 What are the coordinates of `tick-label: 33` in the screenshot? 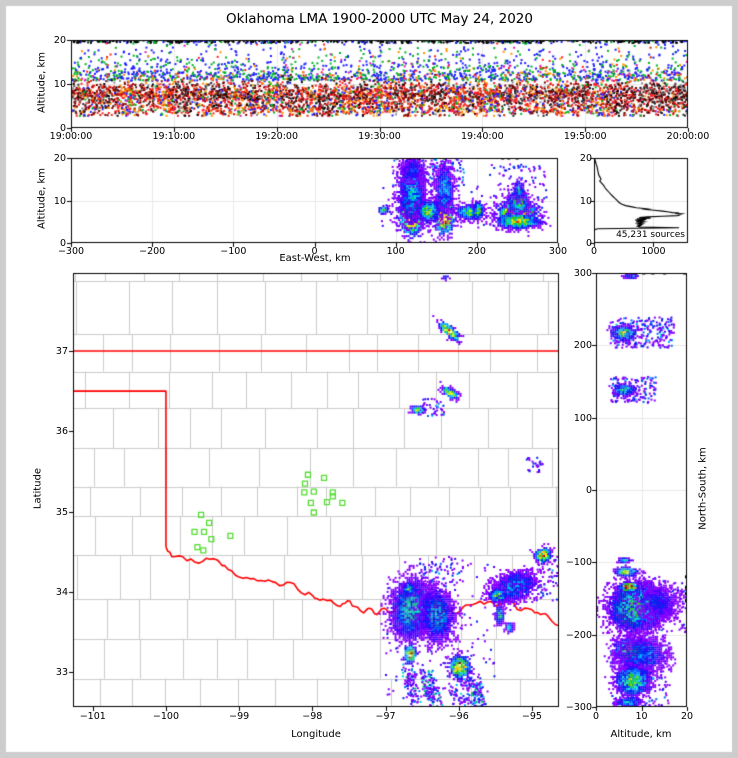 It's located at (61, 673).